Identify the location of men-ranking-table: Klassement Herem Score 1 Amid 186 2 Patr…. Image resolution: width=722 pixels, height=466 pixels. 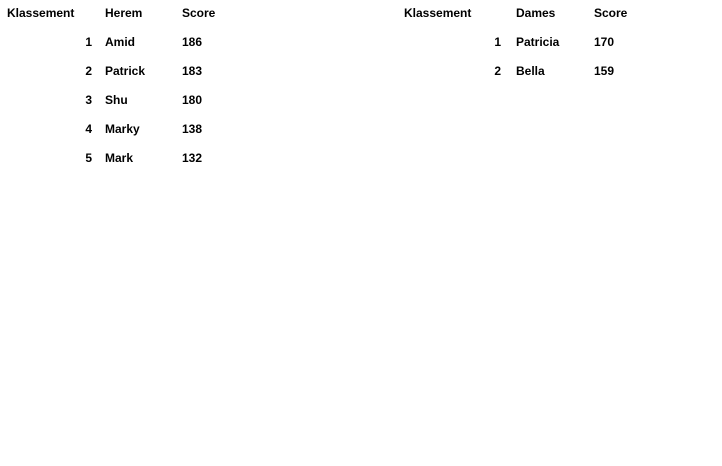
(130, 87).